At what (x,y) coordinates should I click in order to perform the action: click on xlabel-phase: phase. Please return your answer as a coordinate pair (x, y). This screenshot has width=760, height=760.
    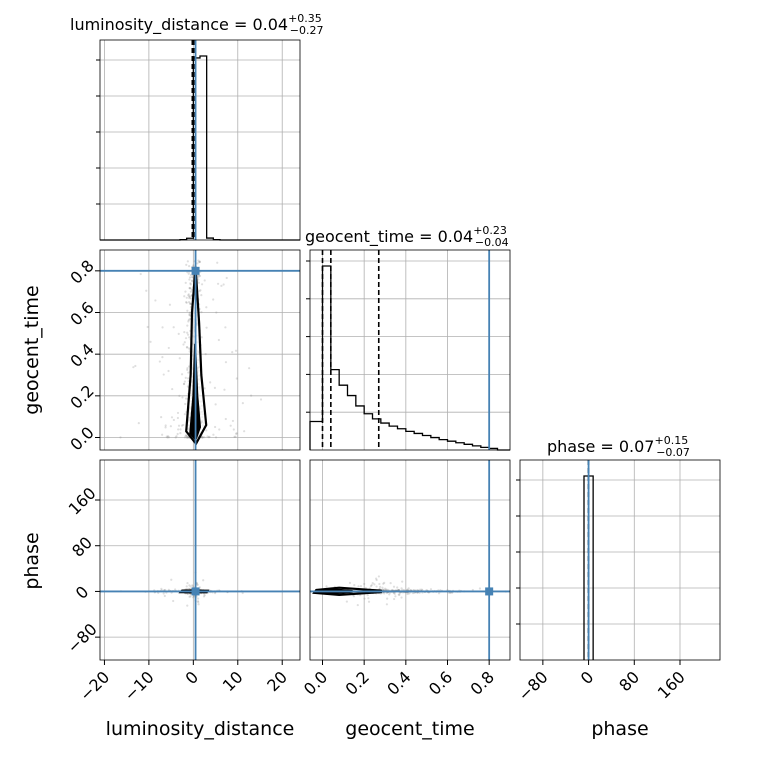
    Looking at the image, I should click on (619, 729).